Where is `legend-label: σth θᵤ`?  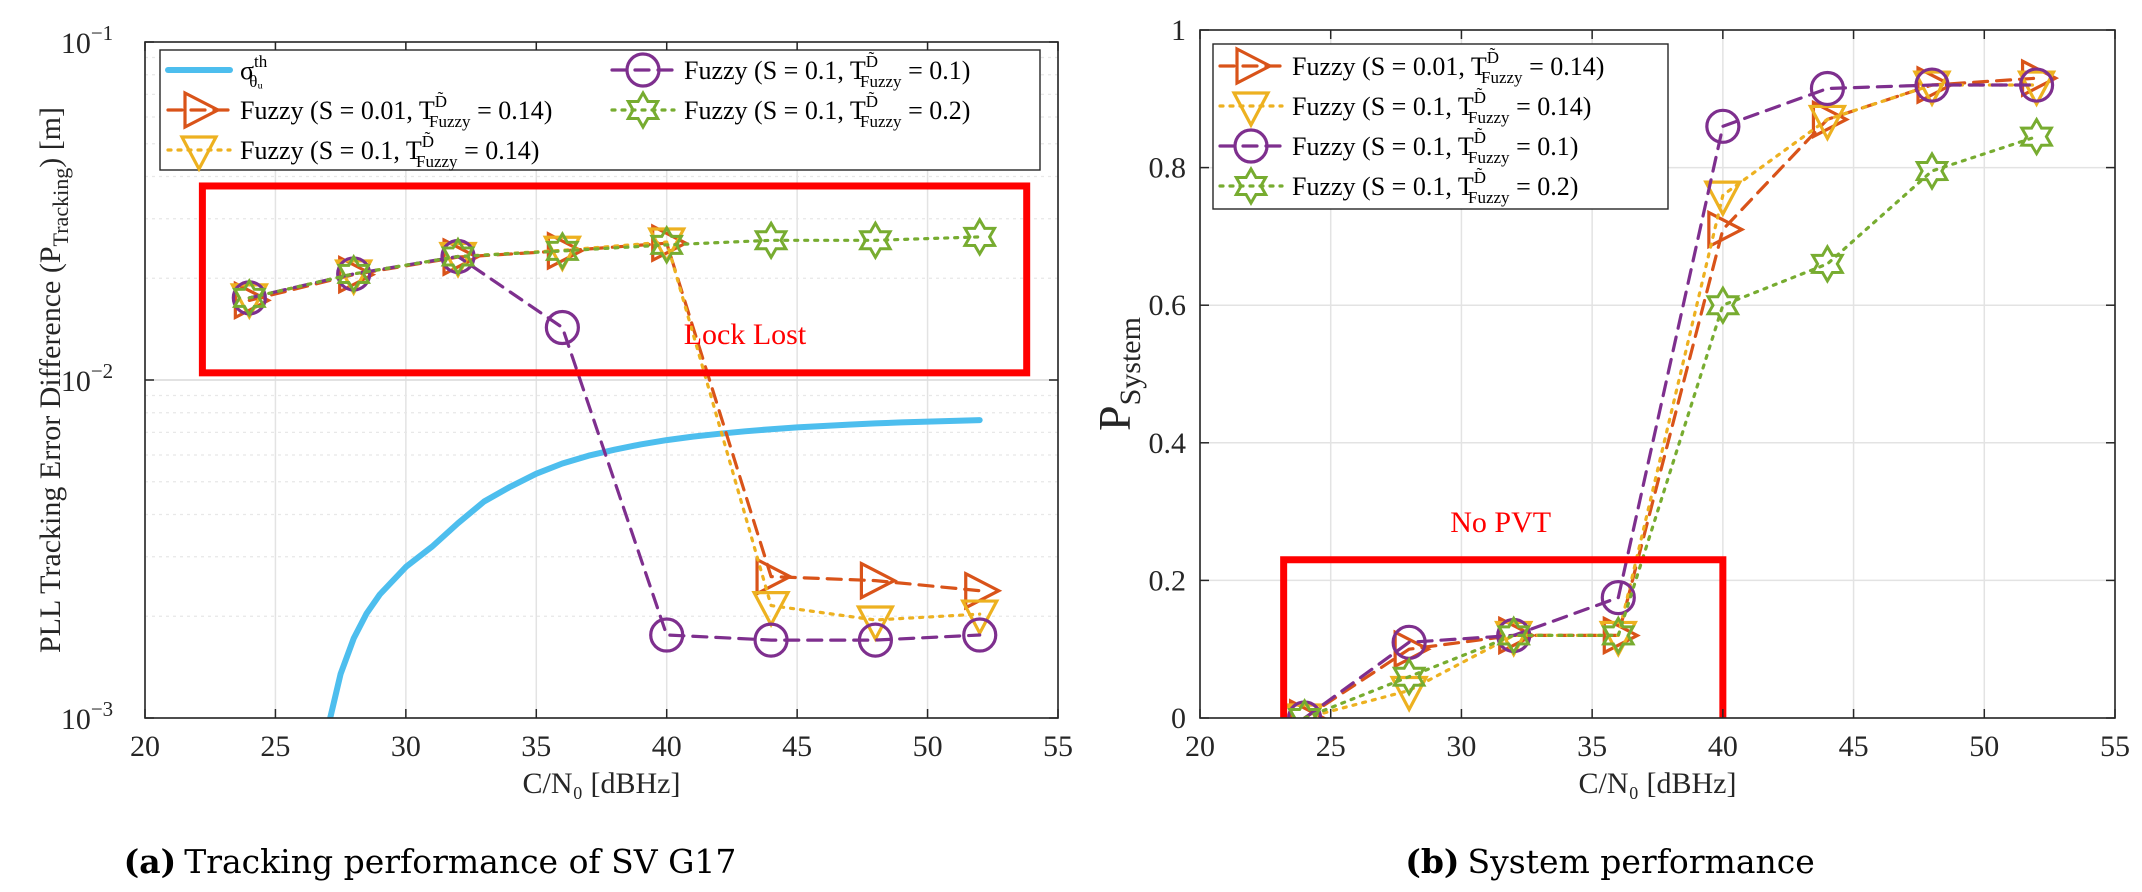 legend-label: σth θᵤ is located at coordinates (254, 71).